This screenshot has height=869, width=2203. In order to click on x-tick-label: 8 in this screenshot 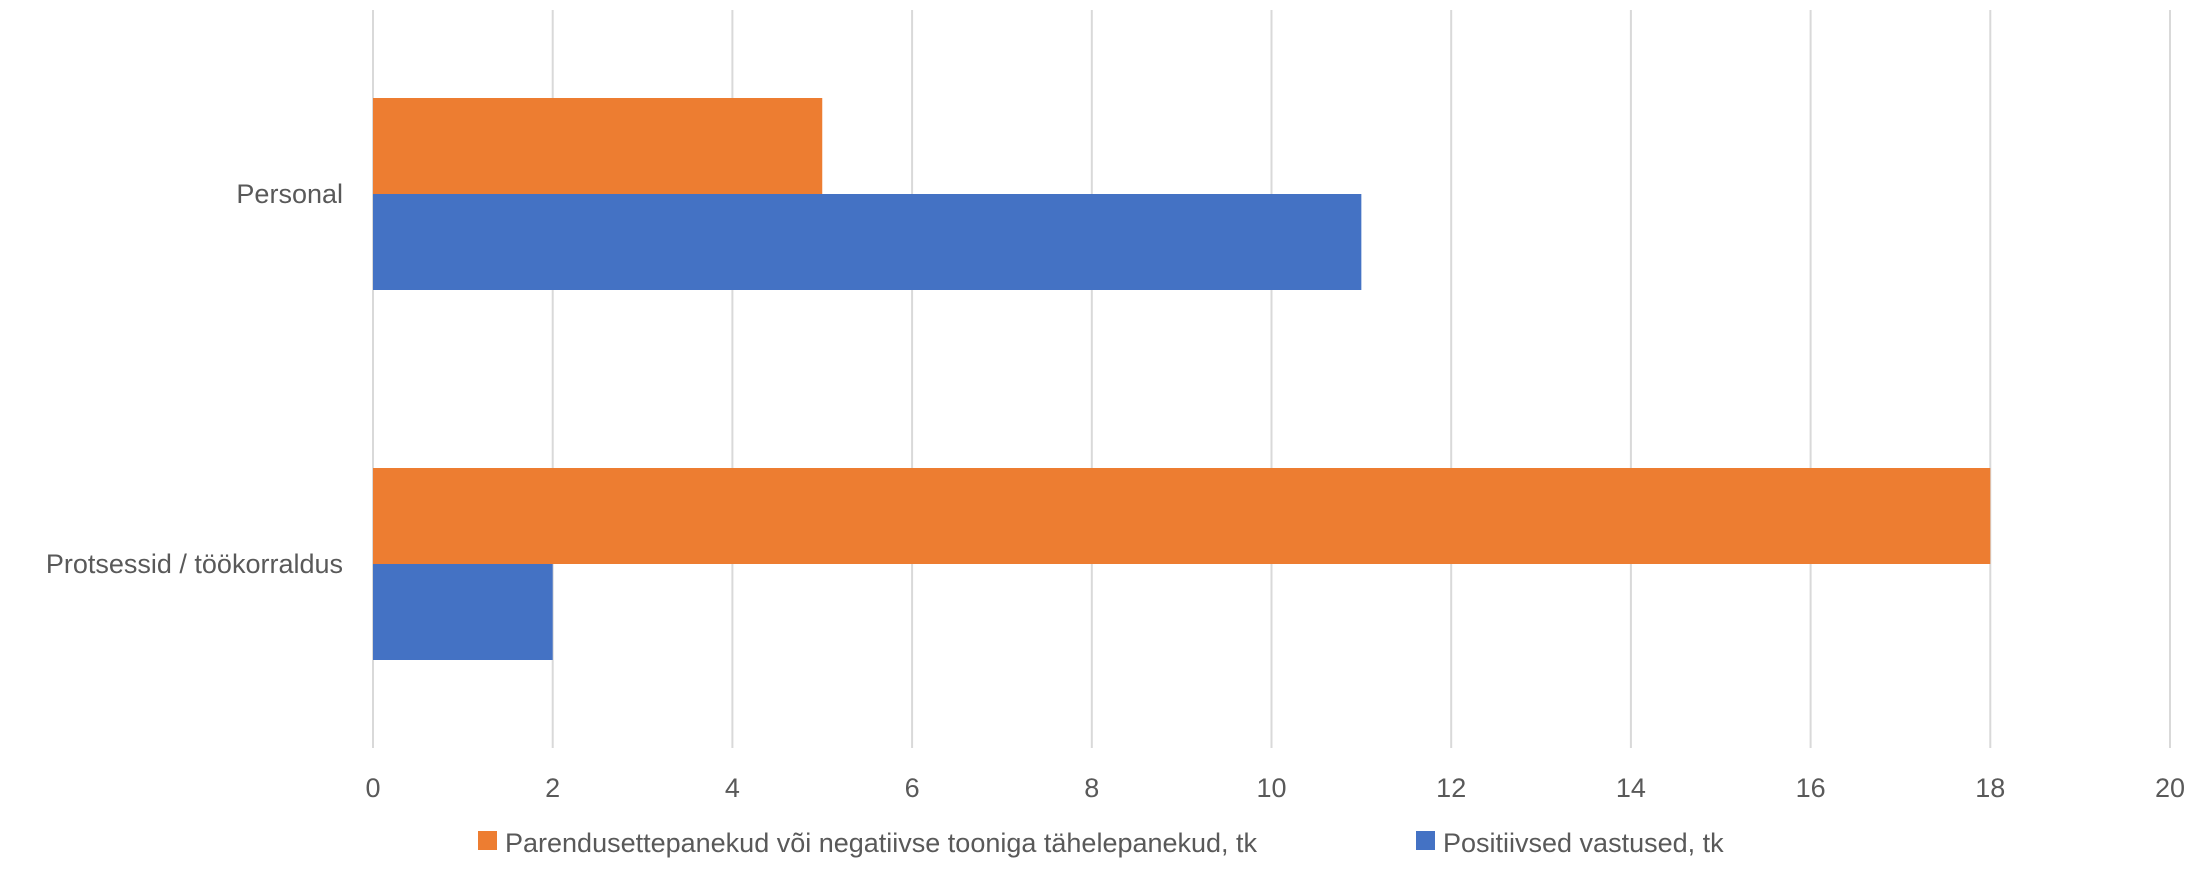, I will do `click(1091, 788)`.